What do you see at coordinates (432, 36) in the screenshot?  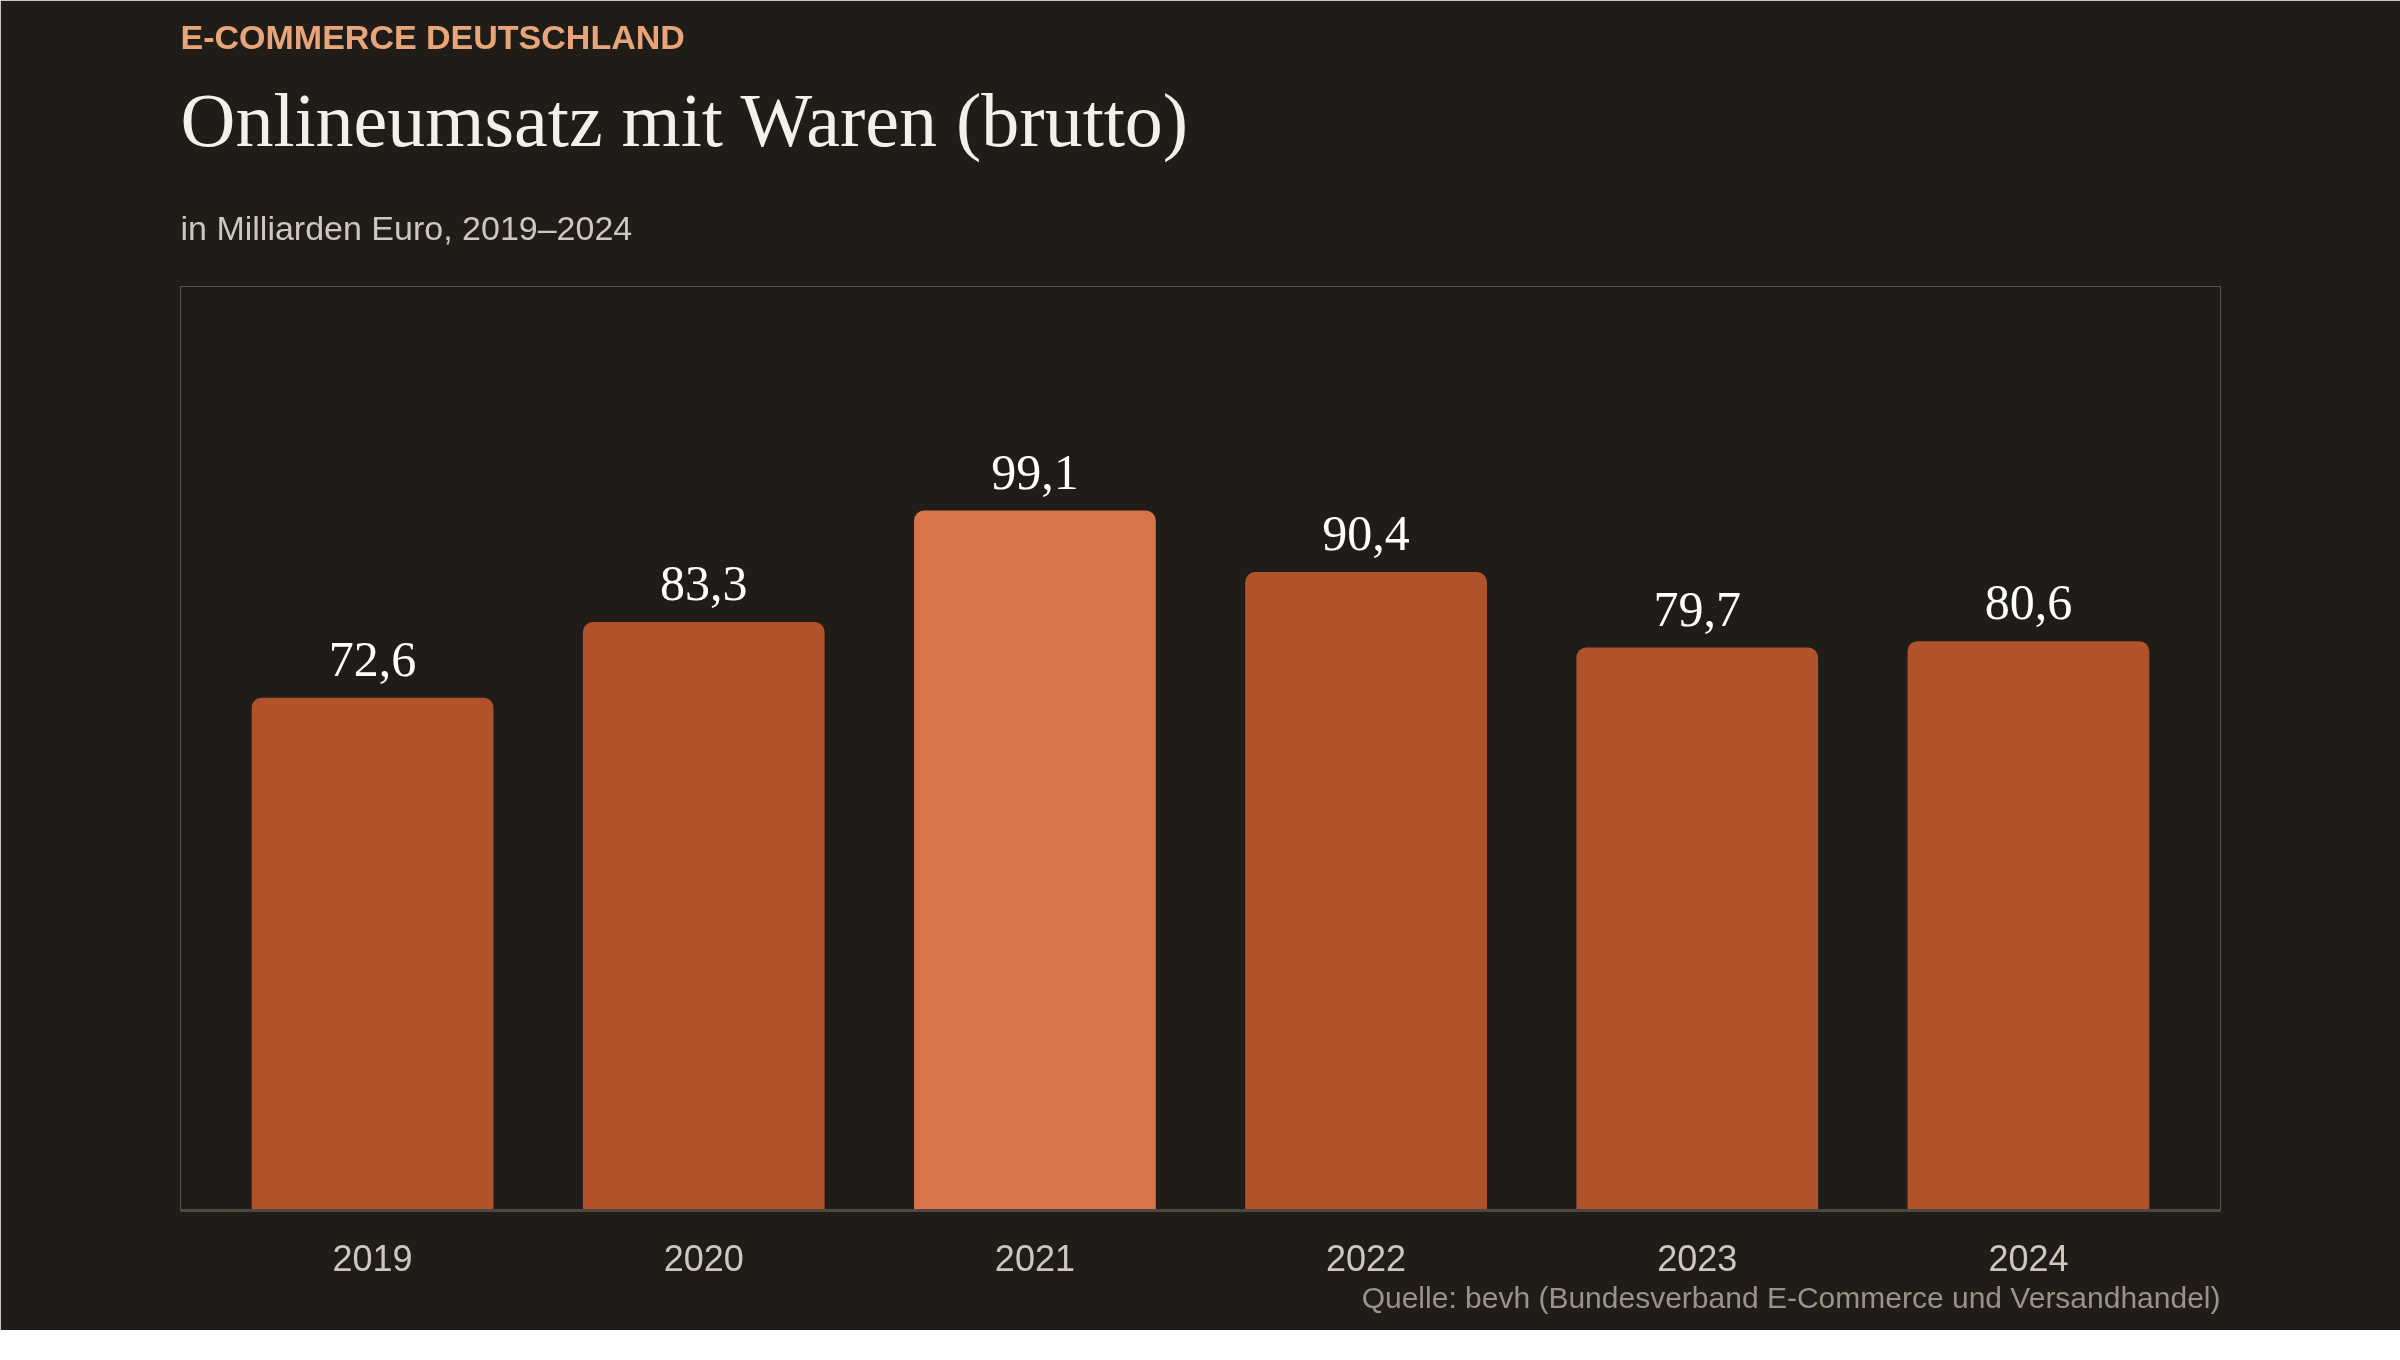 I see `text: E-COMMERCE DEUTSCHLAND` at bounding box center [432, 36].